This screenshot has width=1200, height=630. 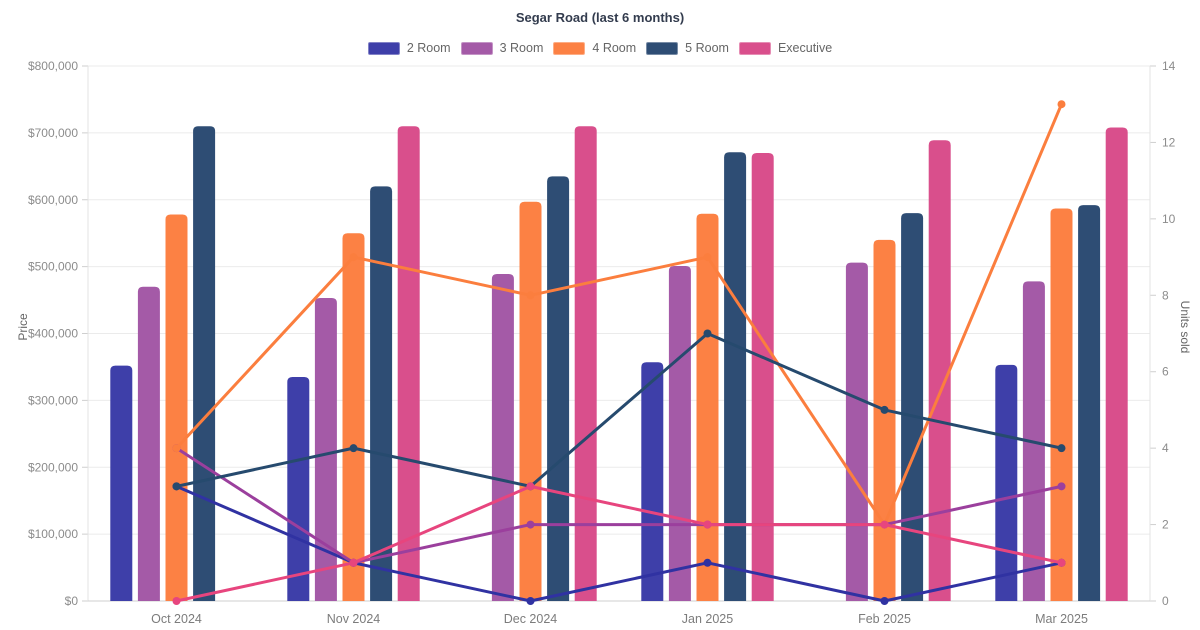 What do you see at coordinates (530, 524) in the screenshot?
I see `point-3-room-dec-2024` at bounding box center [530, 524].